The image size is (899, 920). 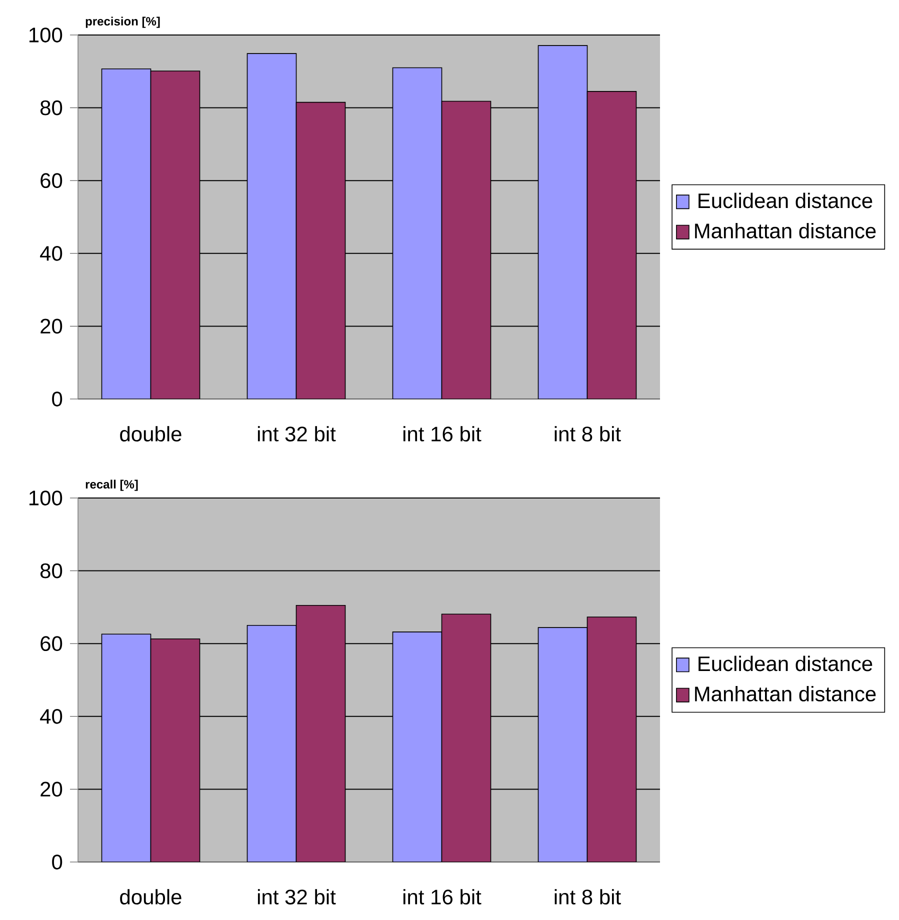 What do you see at coordinates (123, 22) in the screenshot?
I see `y-axis-title: precision [%]` at bounding box center [123, 22].